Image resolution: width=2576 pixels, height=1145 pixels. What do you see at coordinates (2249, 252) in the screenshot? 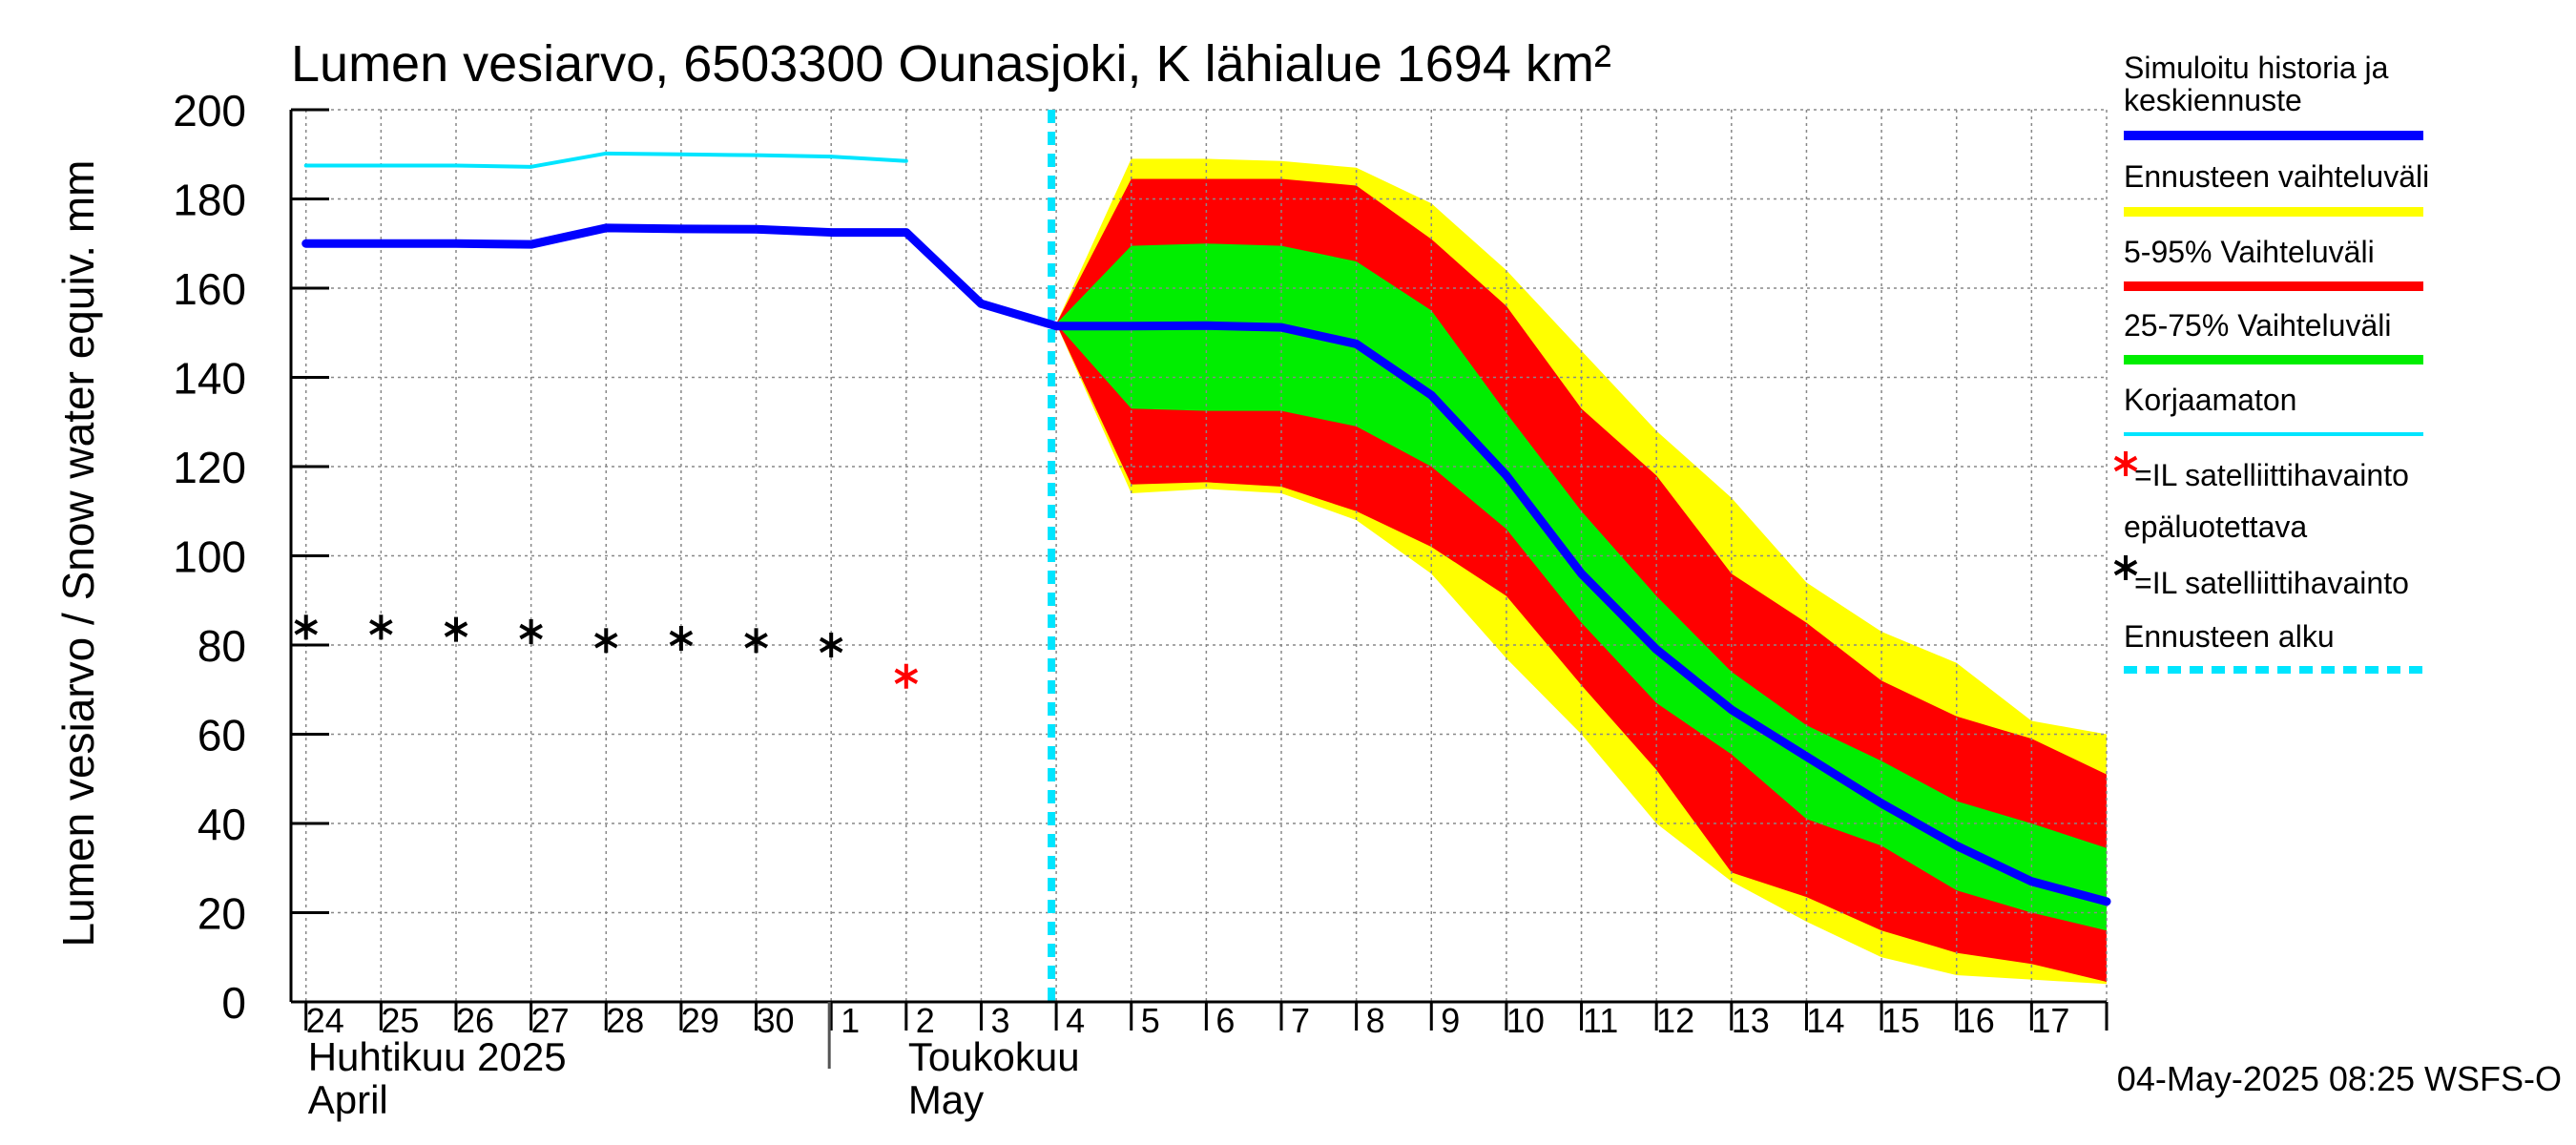
I see `legend-label: 5-95% Vaihteluväli` at bounding box center [2249, 252].